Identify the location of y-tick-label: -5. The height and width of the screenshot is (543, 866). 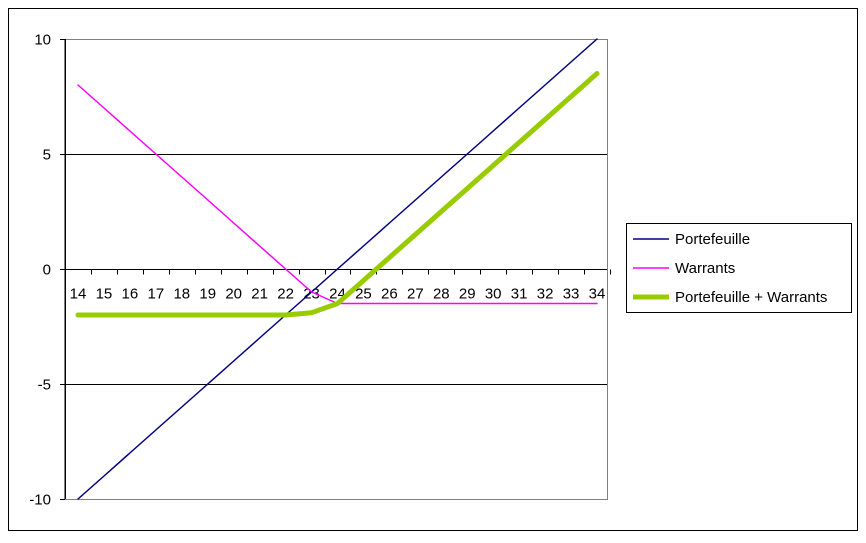
(44, 385).